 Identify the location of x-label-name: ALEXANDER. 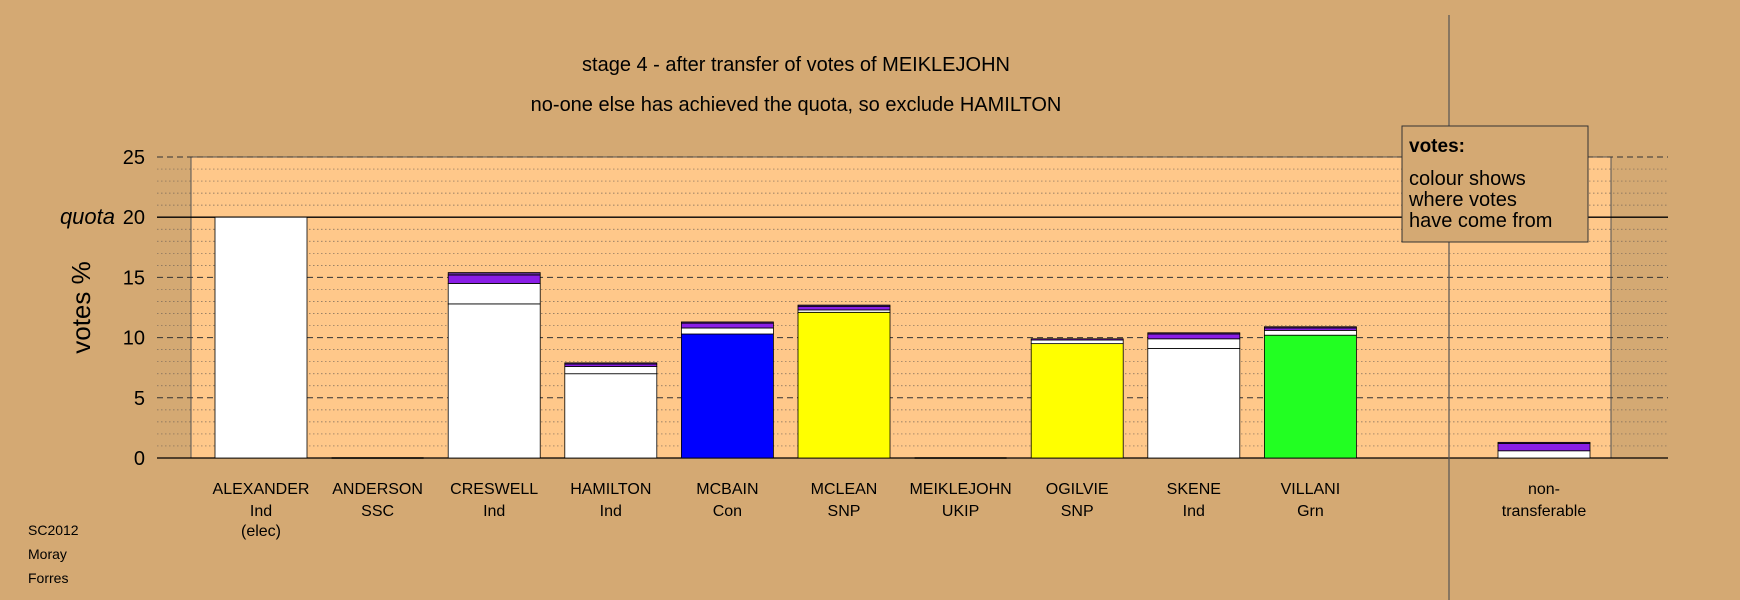
(261, 489).